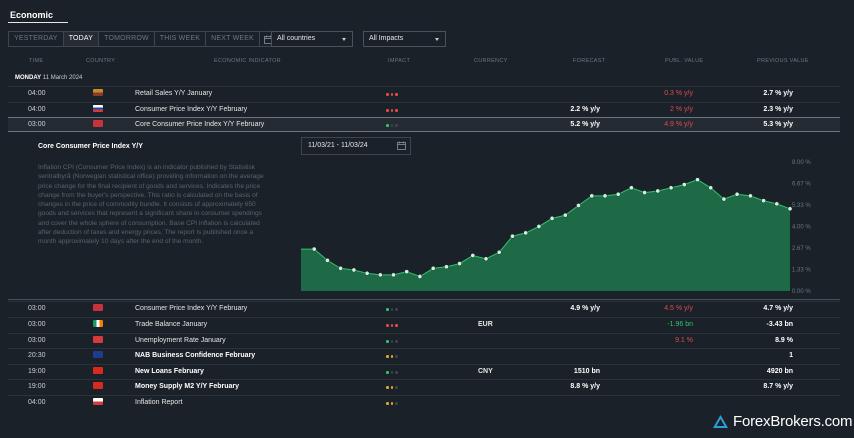 This screenshot has width=854, height=438. I want to click on col-published: PUBL. VALUE, so click(684, 61).